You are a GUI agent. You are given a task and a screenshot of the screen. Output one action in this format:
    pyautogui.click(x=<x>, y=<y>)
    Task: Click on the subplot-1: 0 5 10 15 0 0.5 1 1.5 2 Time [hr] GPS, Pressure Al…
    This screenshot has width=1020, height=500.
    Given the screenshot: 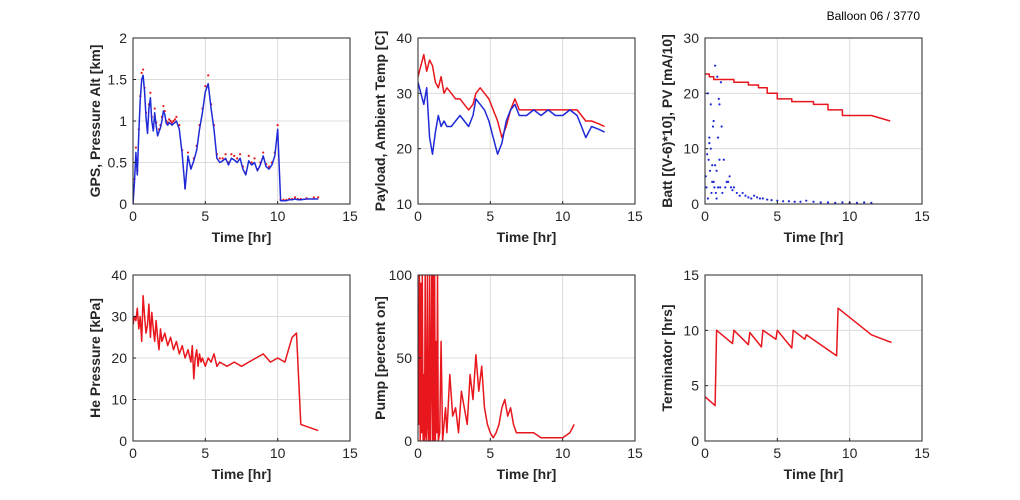 What is the action you would take?
    pyautogui.click(x=222, y=137)
    